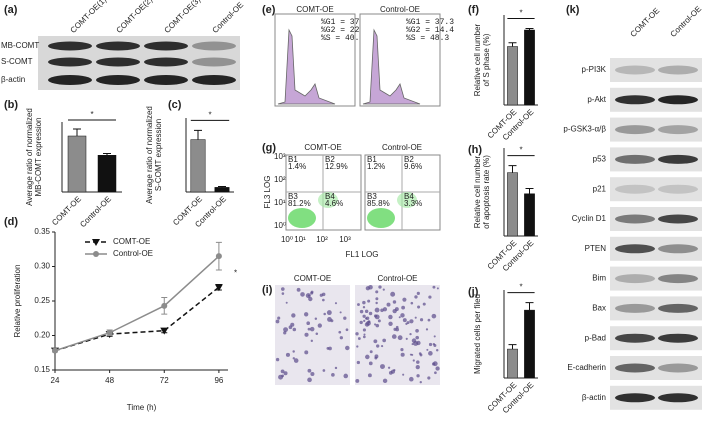  I want to click on panel-label: (g), so click(269, 148).